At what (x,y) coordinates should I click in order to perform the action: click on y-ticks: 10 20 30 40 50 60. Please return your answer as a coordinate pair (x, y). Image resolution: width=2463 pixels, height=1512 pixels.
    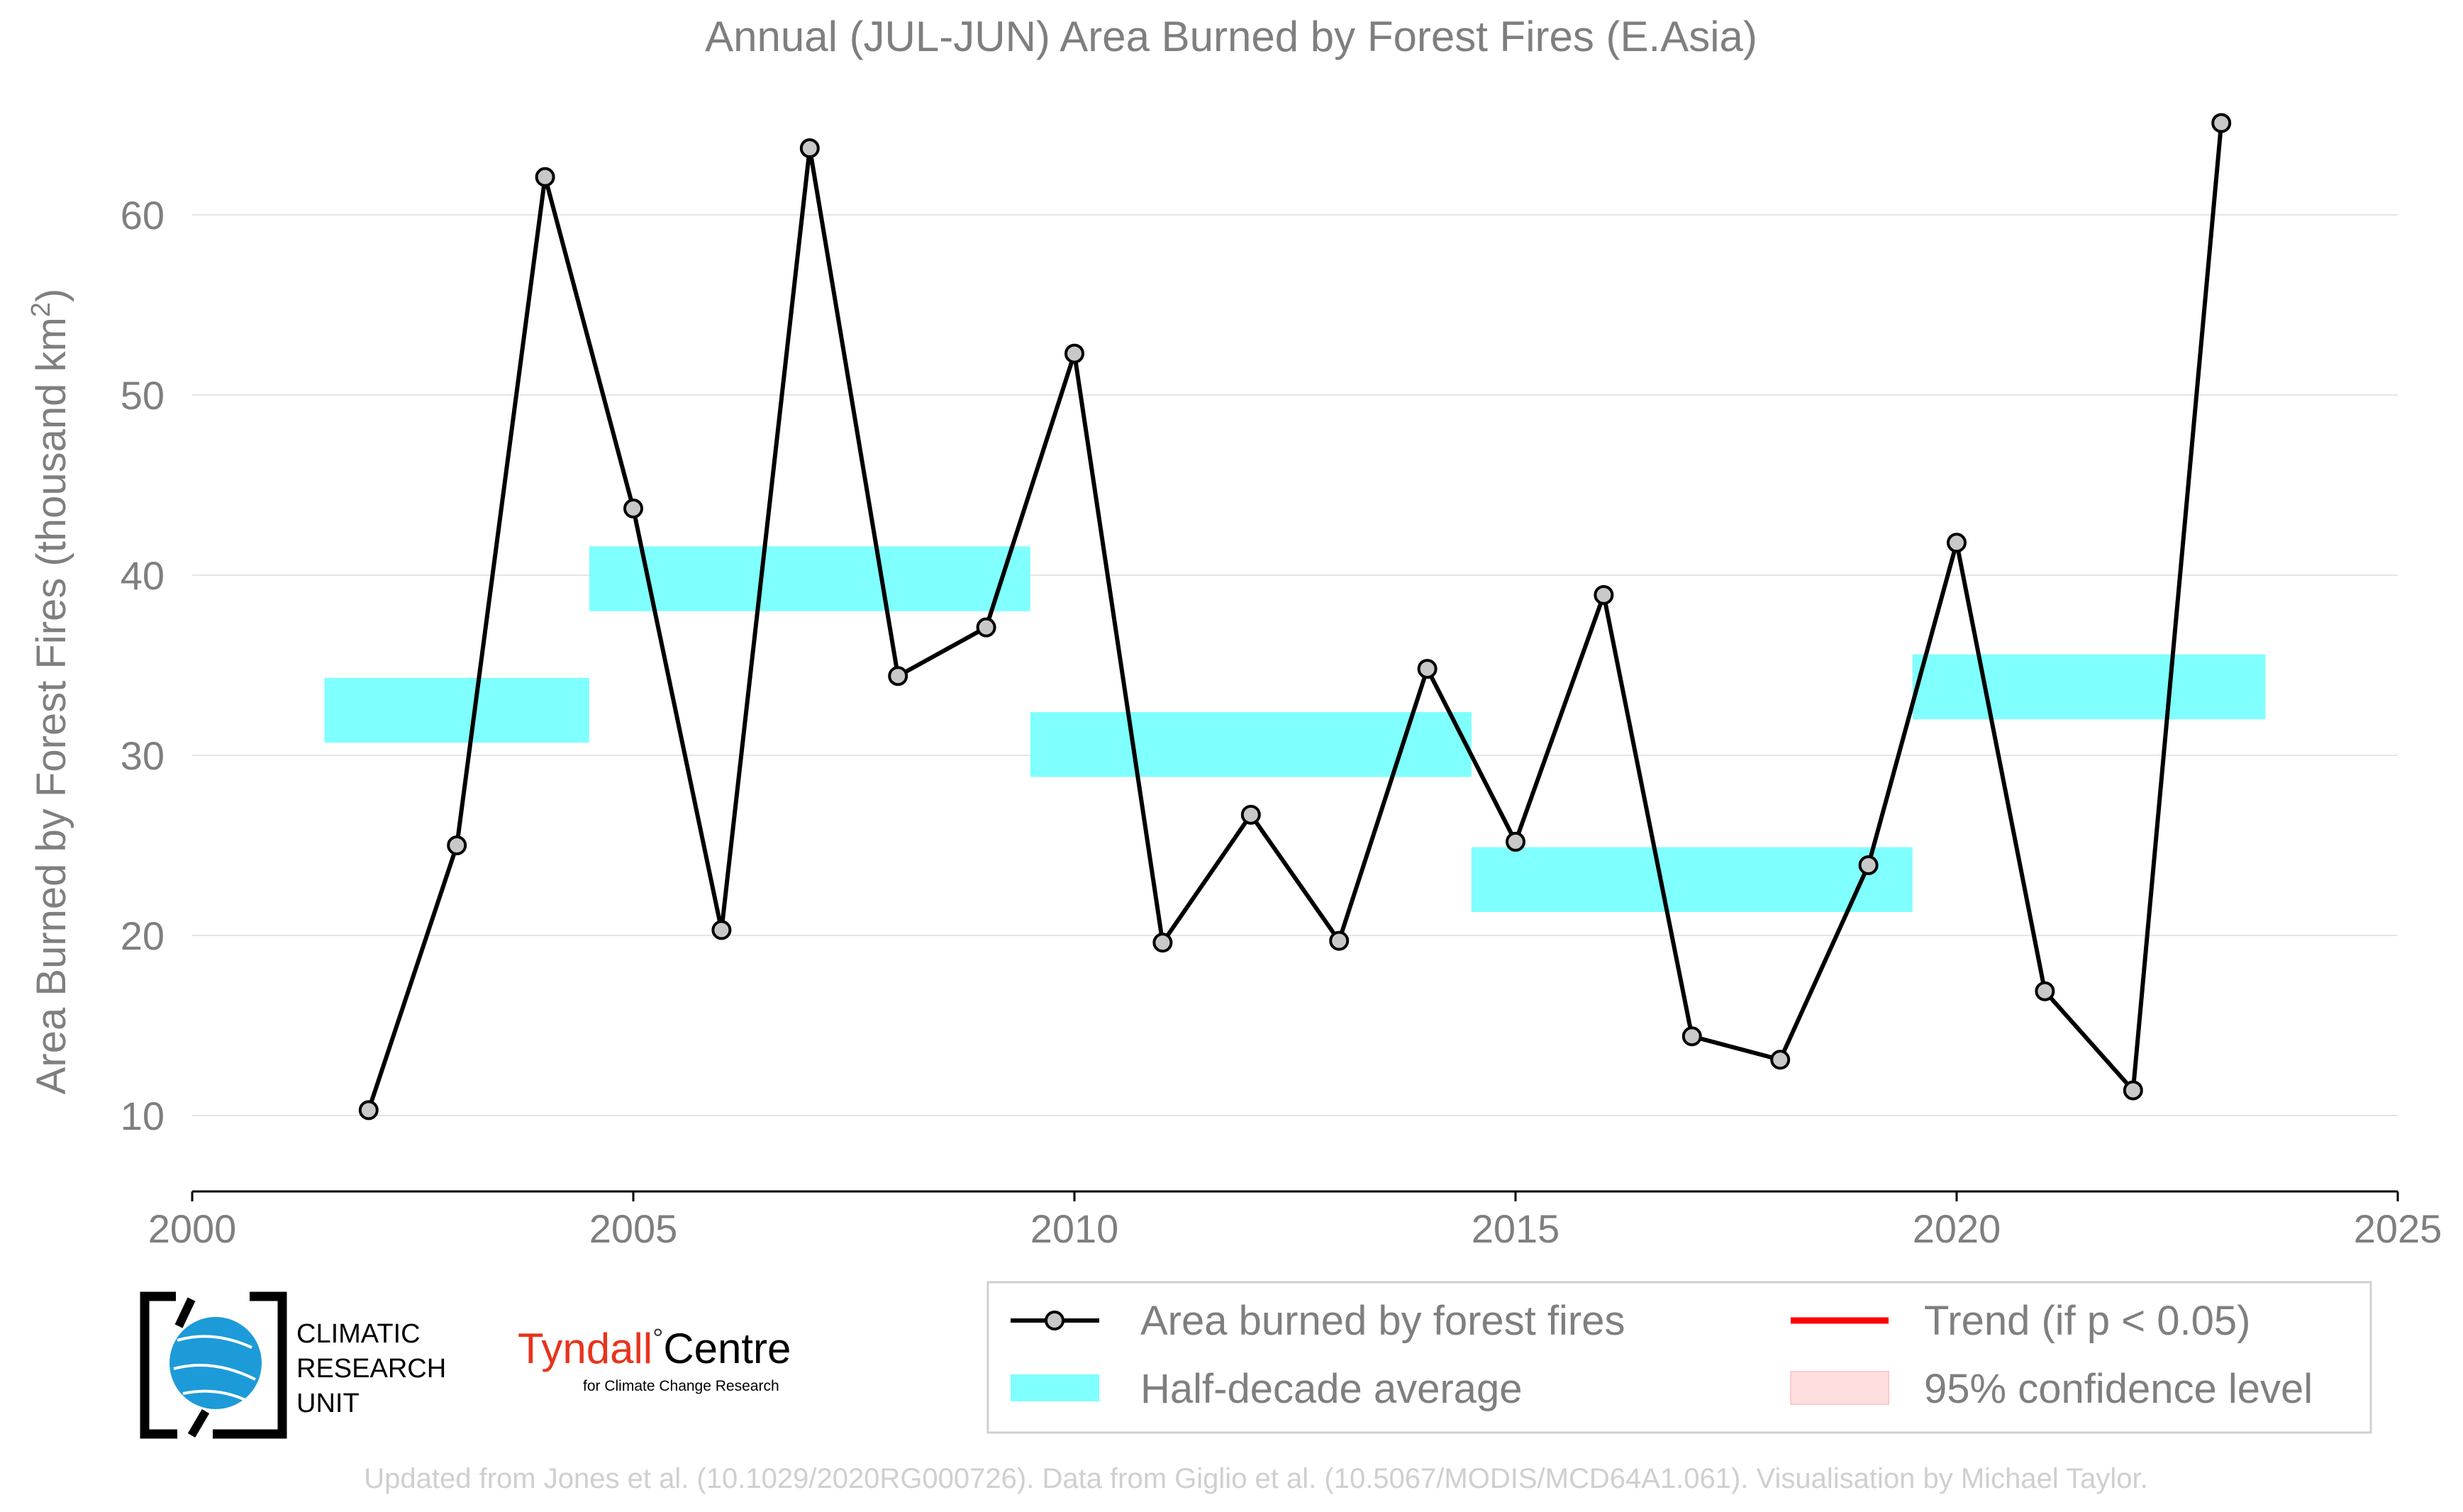
    Looking at the image, I should click on (143, 665).